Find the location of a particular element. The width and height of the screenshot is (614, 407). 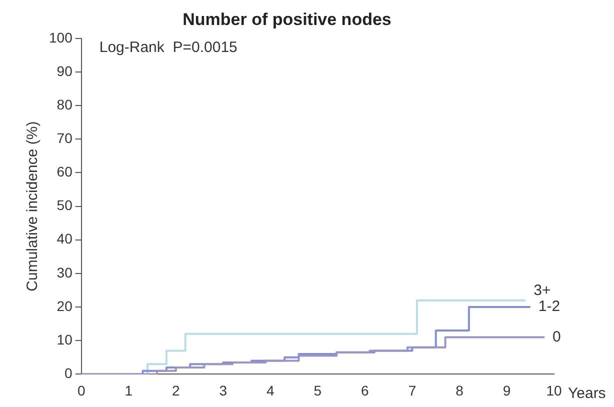

x-tick-label: 4 is located at coordinates (270, 390).